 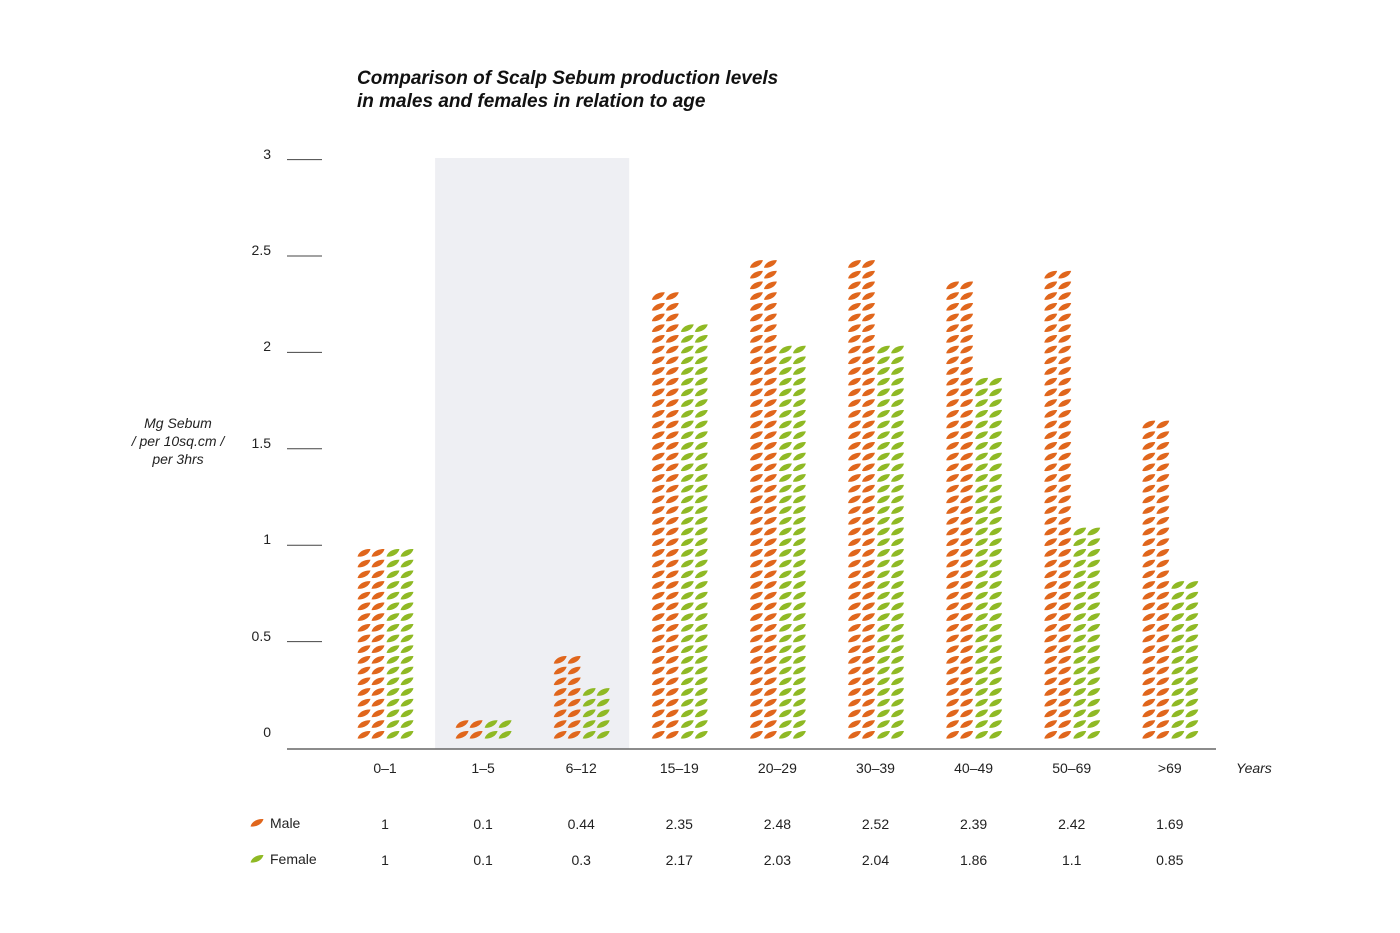 I want to click on x-tick-label: 30–39, so click(x=875, y=768).